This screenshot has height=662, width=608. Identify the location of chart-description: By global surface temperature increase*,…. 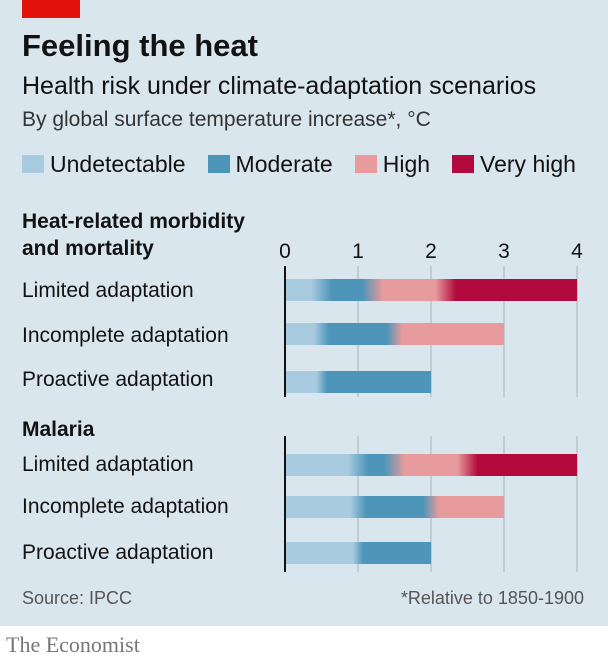
(226, 119).